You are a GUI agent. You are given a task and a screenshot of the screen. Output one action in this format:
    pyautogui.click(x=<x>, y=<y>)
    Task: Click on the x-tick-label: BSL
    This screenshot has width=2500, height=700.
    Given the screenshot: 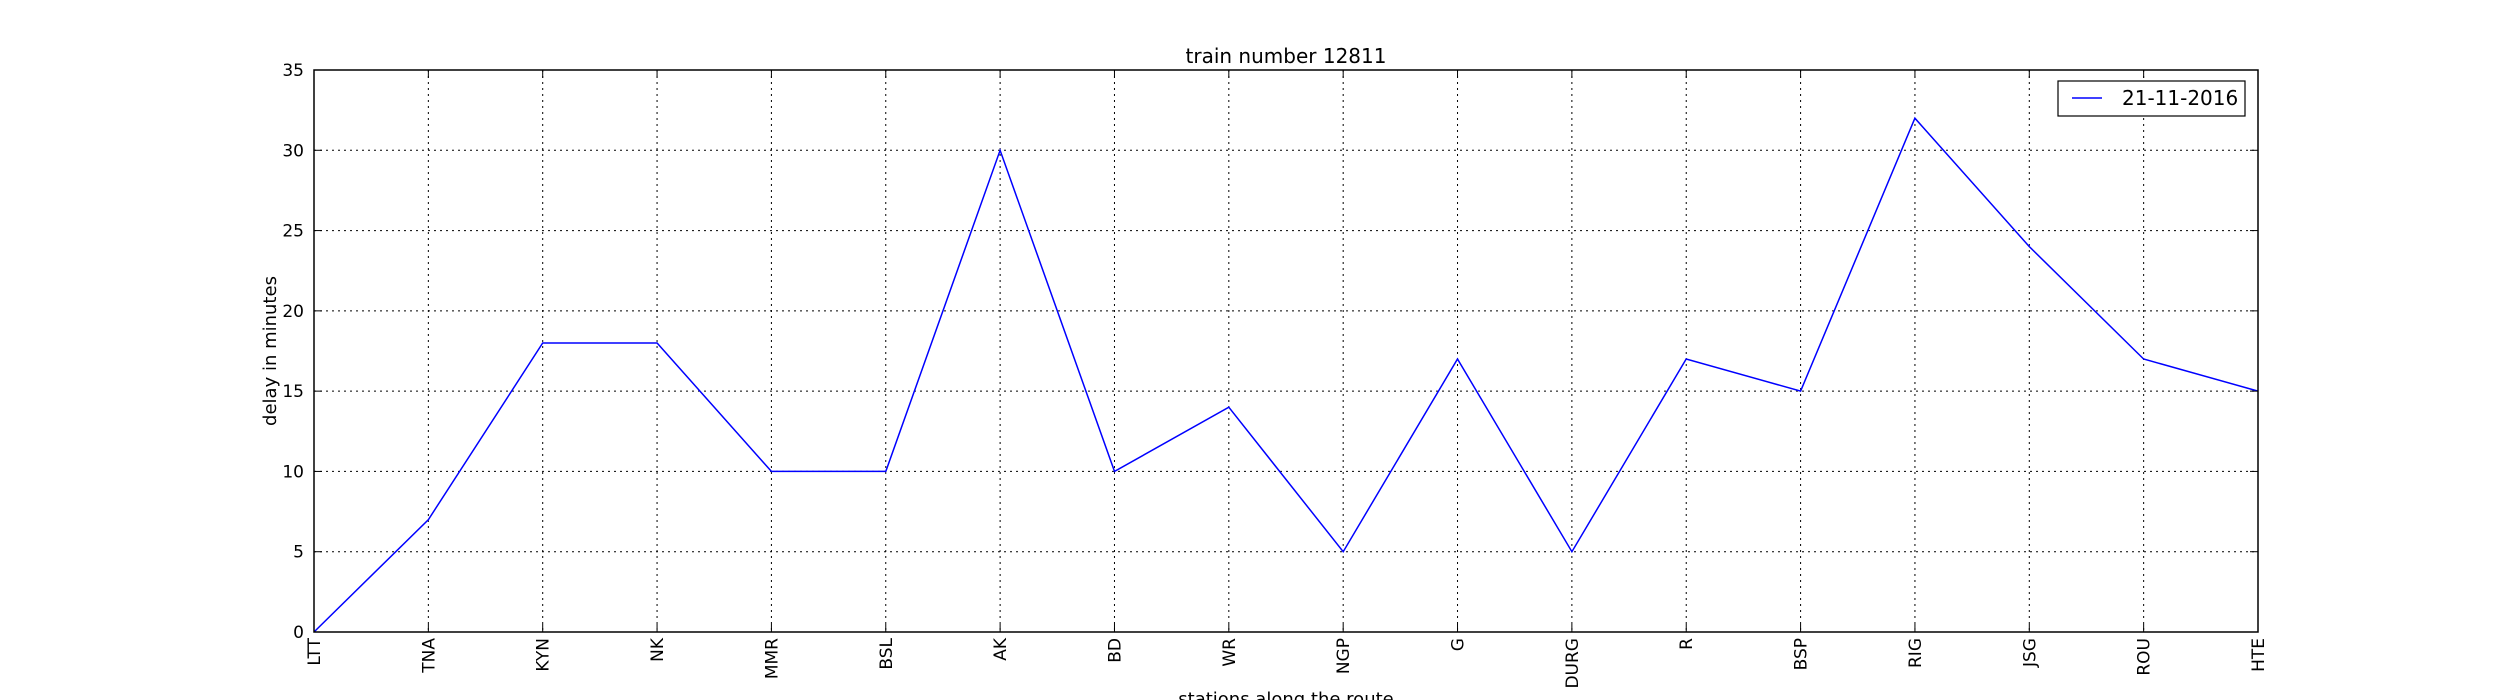 What is the action you would take?
    pyautogui.click(x=887, y=653)
    